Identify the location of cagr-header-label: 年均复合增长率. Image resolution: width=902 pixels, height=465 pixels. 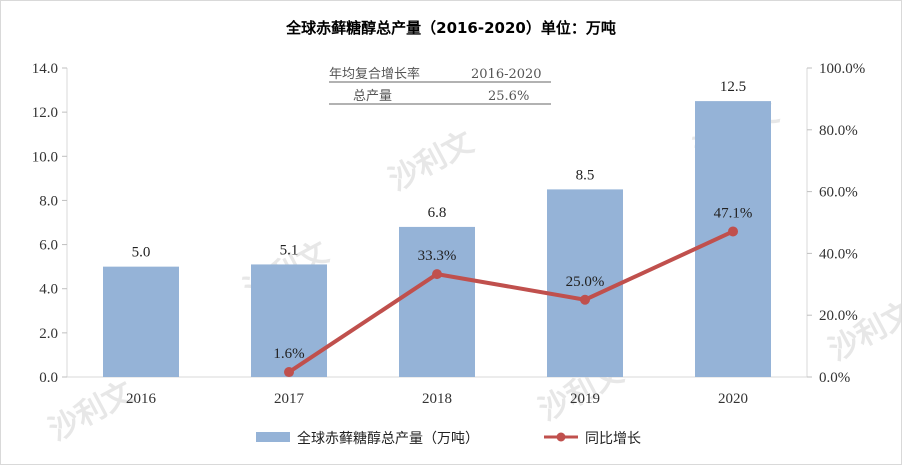
(374, 74).